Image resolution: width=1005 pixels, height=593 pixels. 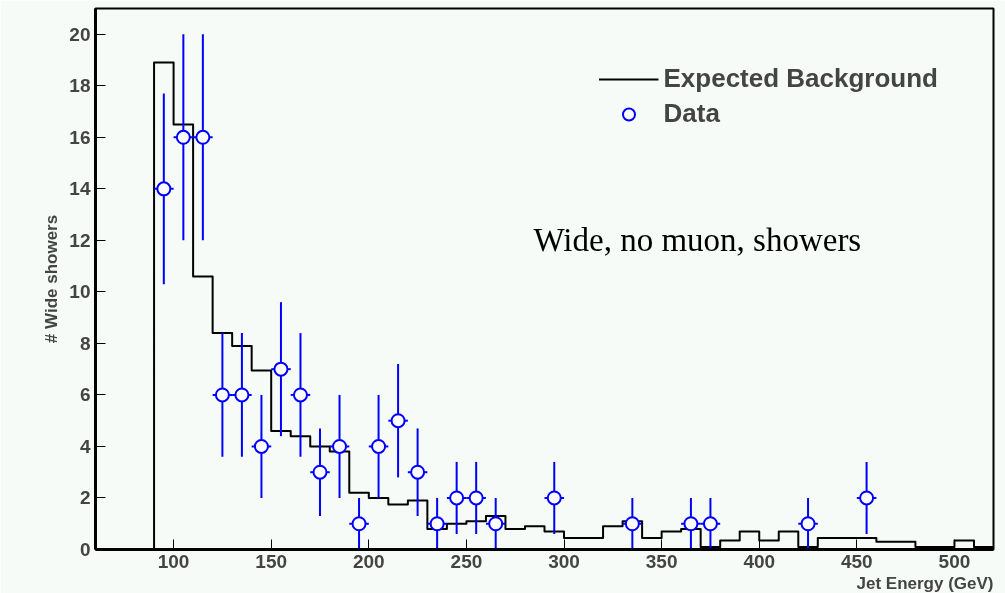 I want to click on y-tick-label: 8, so click(x=85, y=343).